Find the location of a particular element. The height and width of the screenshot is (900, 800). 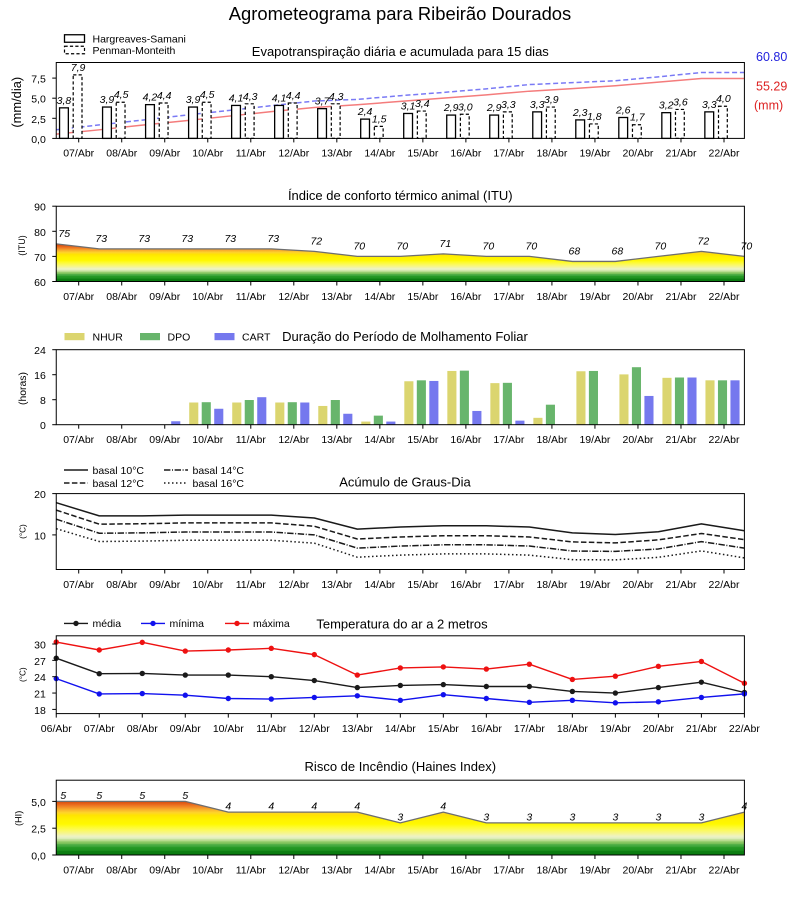

svg-text: 1,8 is located at coordinates (594, 117).